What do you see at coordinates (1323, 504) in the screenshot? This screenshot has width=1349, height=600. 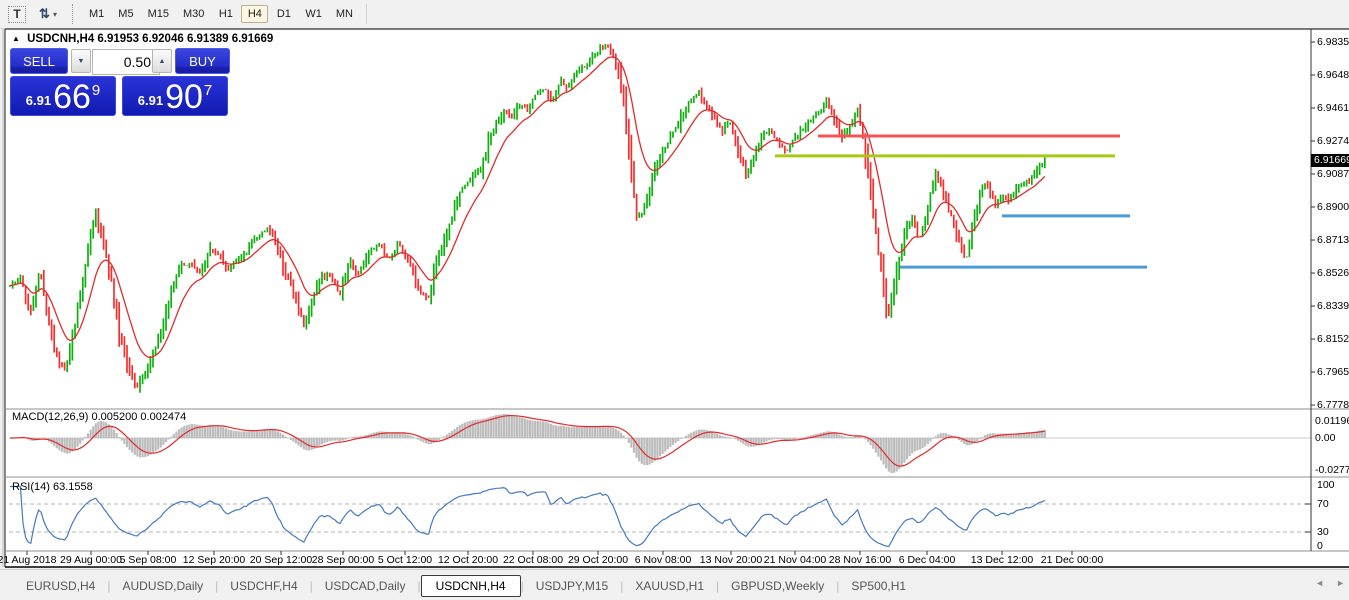 I see `rsi-axis-label: 70` at bounding box center [1323, 504].